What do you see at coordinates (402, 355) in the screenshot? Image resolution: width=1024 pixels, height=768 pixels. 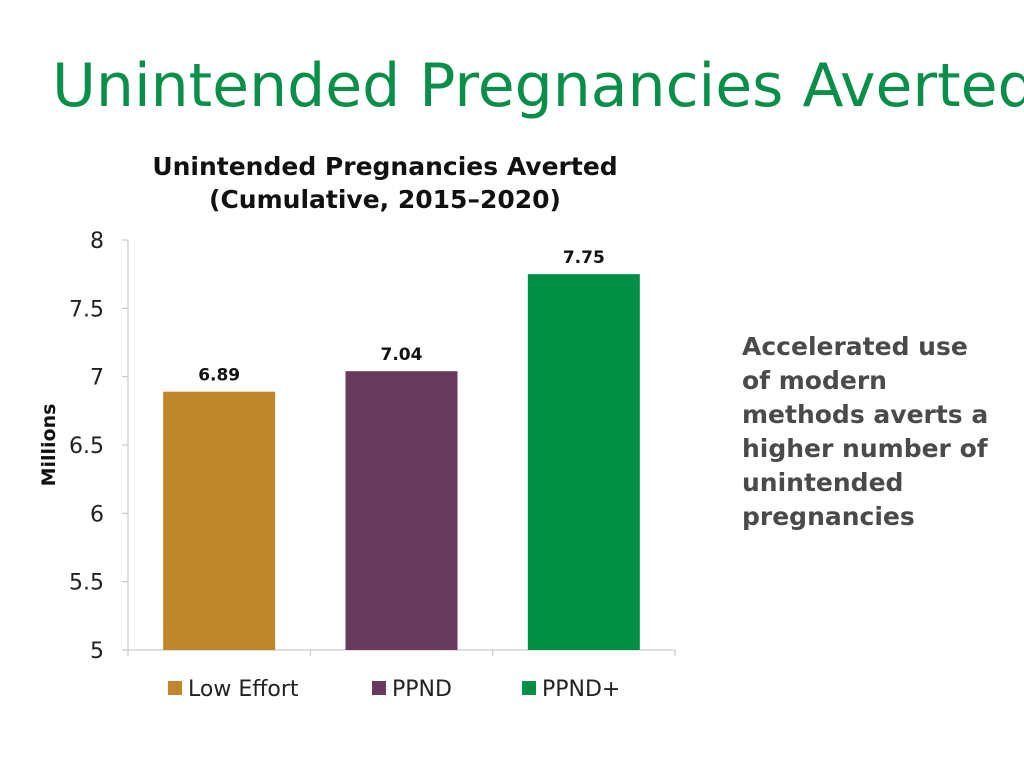 I see `data-label: 7.04` at bounding box center [402, 355].